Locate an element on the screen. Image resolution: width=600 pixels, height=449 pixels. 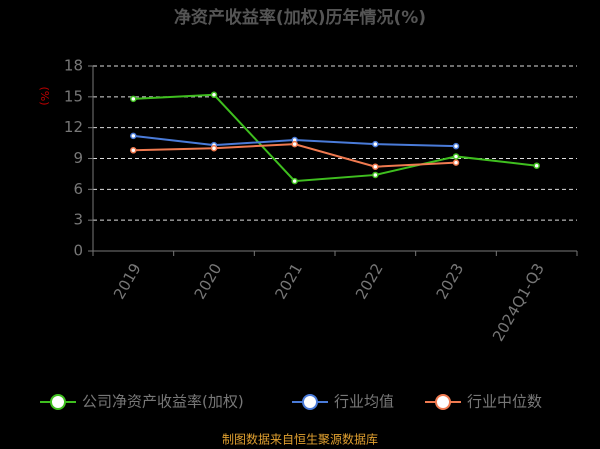
x-tick-label: 2021 is located at coordinates (288, 281).